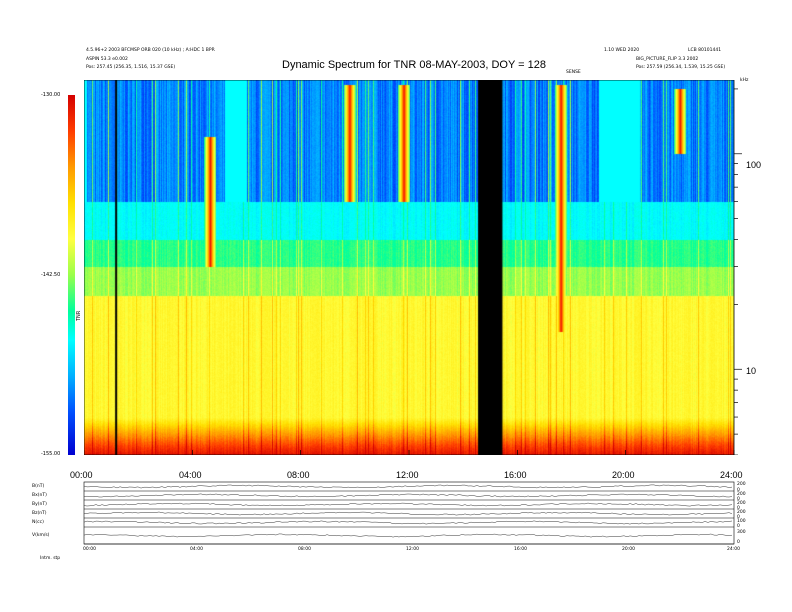  I want to click on hk-label: N(cc), so click(38, 522).